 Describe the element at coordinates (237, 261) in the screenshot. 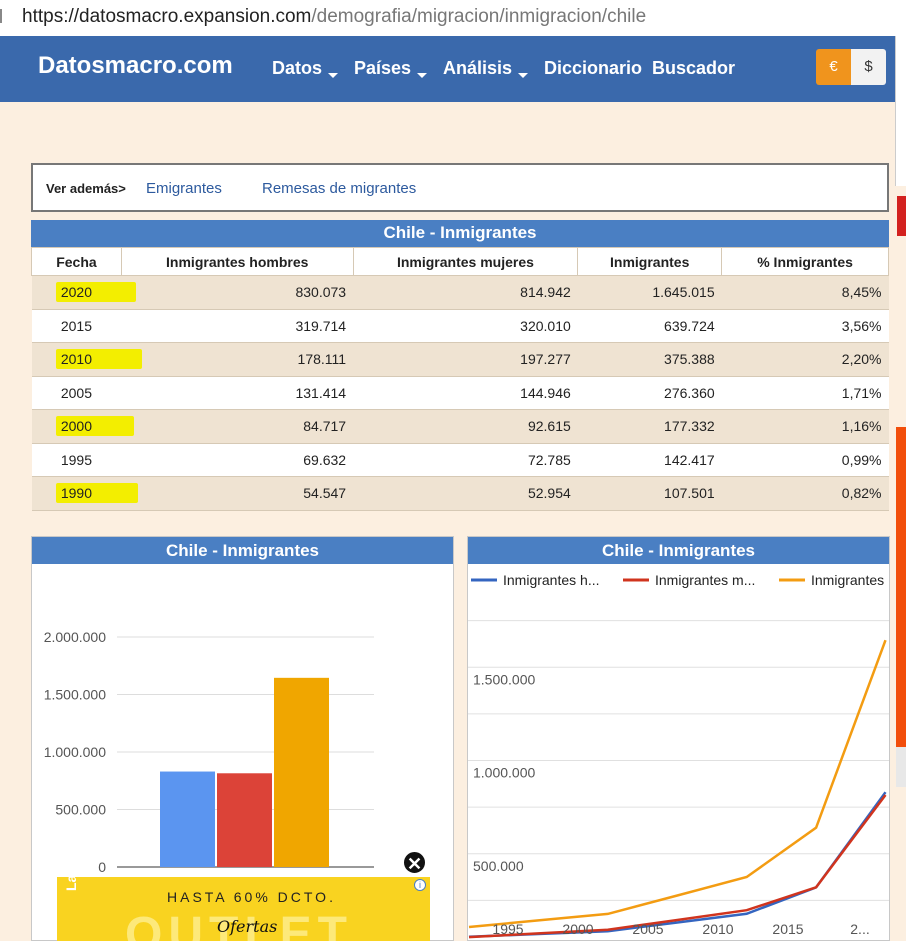

I see `col-hombres: Inmigrantes hombres` at that location.